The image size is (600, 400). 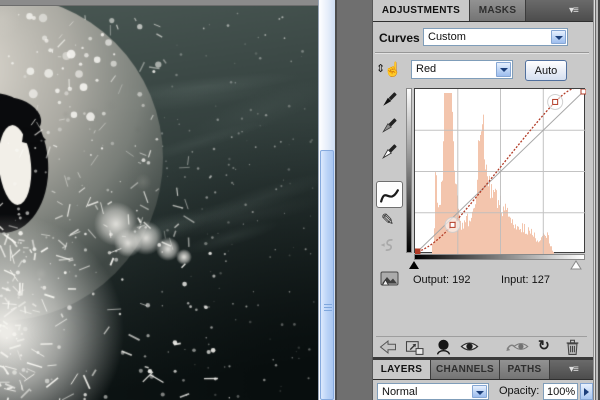 I want to click on gray-point-eyedropper-icon, so click(x=389, y=126).